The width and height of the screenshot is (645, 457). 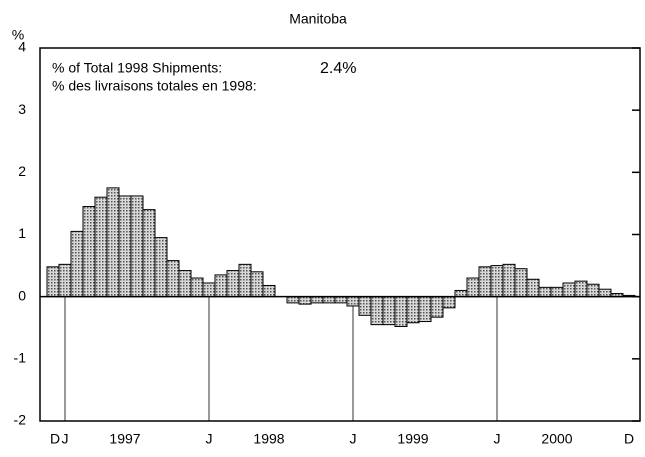 I want to click on y-tick-label: 4, so click(x=22, y=47).